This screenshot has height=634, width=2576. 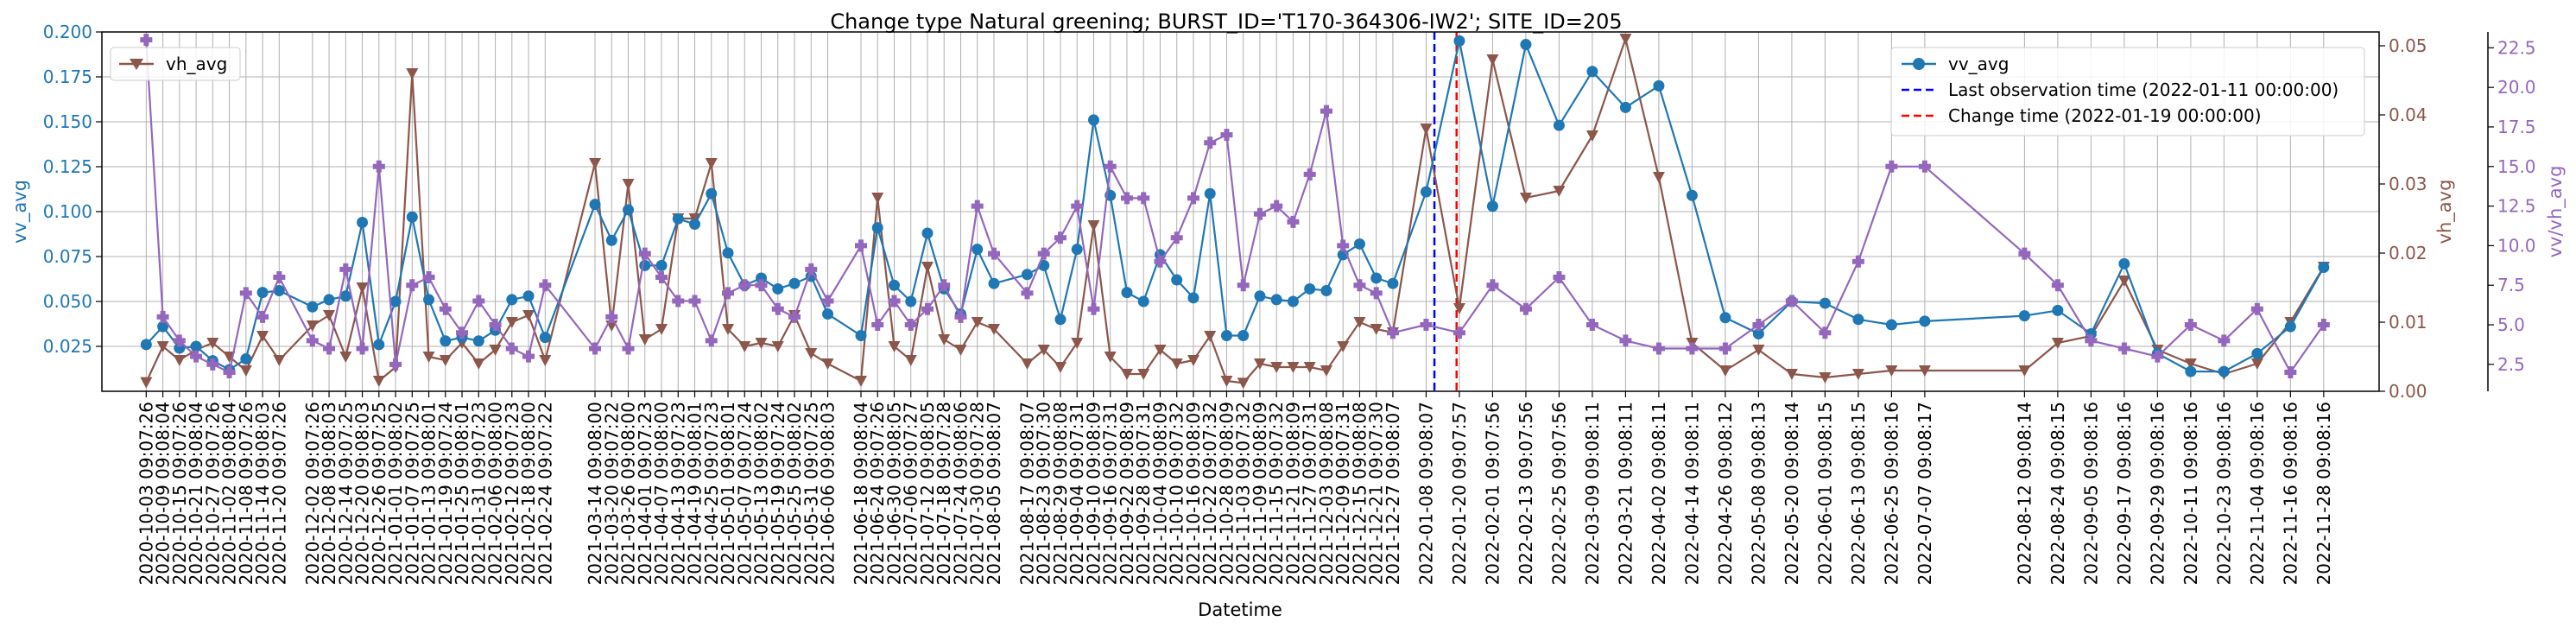 I want to click on legend-change-label: Change time (2022-01-19 00:00:00), so click(x=2105, y=115).